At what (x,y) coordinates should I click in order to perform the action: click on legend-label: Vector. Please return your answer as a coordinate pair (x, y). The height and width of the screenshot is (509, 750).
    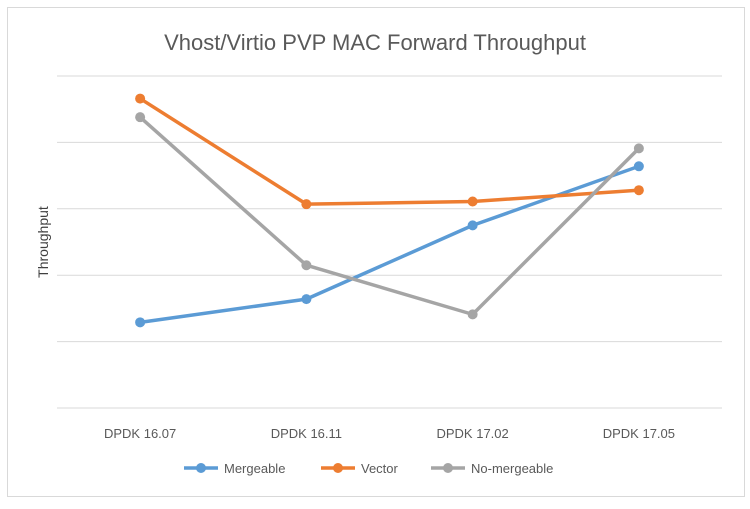
    Looking at the image, I should click on (380, 468).